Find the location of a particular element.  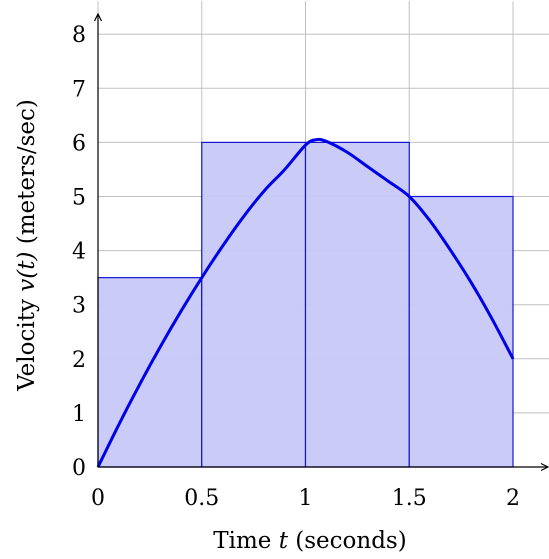

y-tick-label: 1 is located at coordinates (79, 414).